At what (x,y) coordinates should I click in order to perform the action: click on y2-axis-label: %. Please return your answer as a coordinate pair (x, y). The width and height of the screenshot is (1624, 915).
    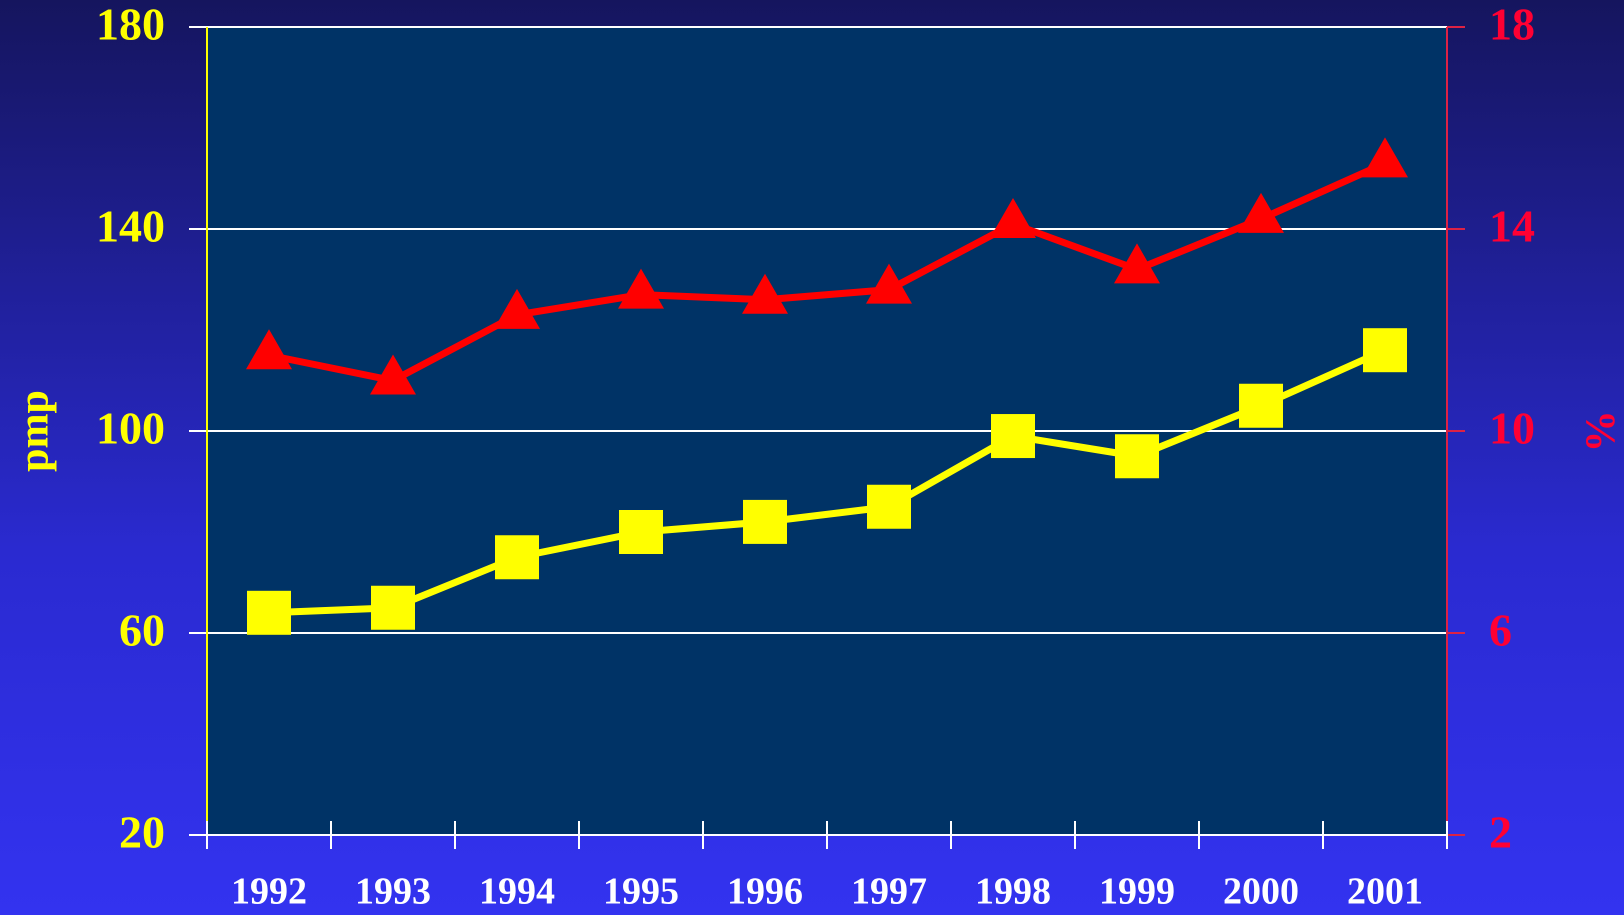
    Looking at the image, I should click on (1599, 431).